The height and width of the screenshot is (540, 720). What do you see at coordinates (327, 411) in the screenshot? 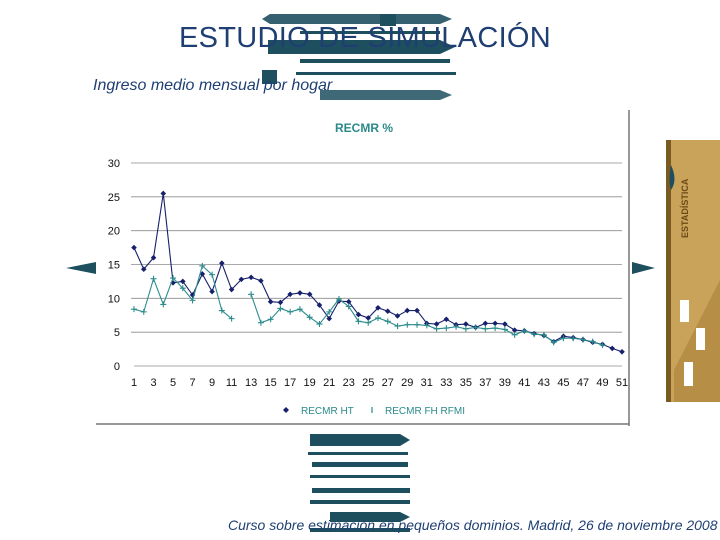
I see `legend-label: RECMR HT` at bounding box center [327, 411].